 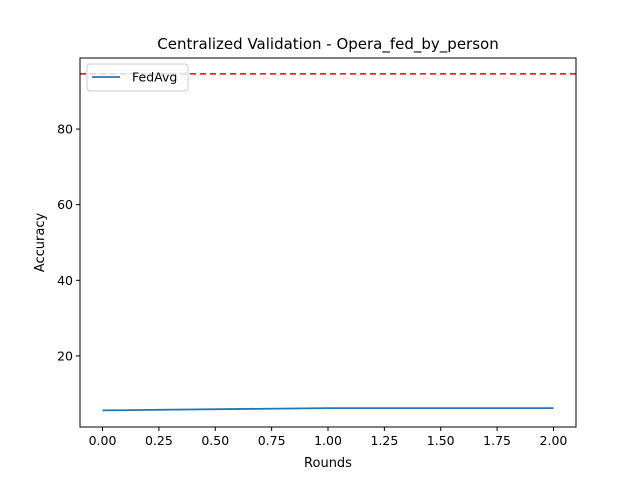 What do you see at coordinates (441, 440) in the screenshot?
I see `x-tick-label: 1.50` at bounding box center [441, 440].